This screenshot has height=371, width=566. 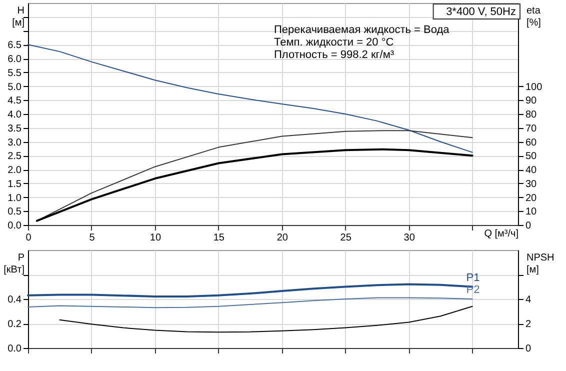 What do you see at coordinates (532, 156) in the screenshot?
I see `y2-tick-label: 50` at bounding box center [532, 156].